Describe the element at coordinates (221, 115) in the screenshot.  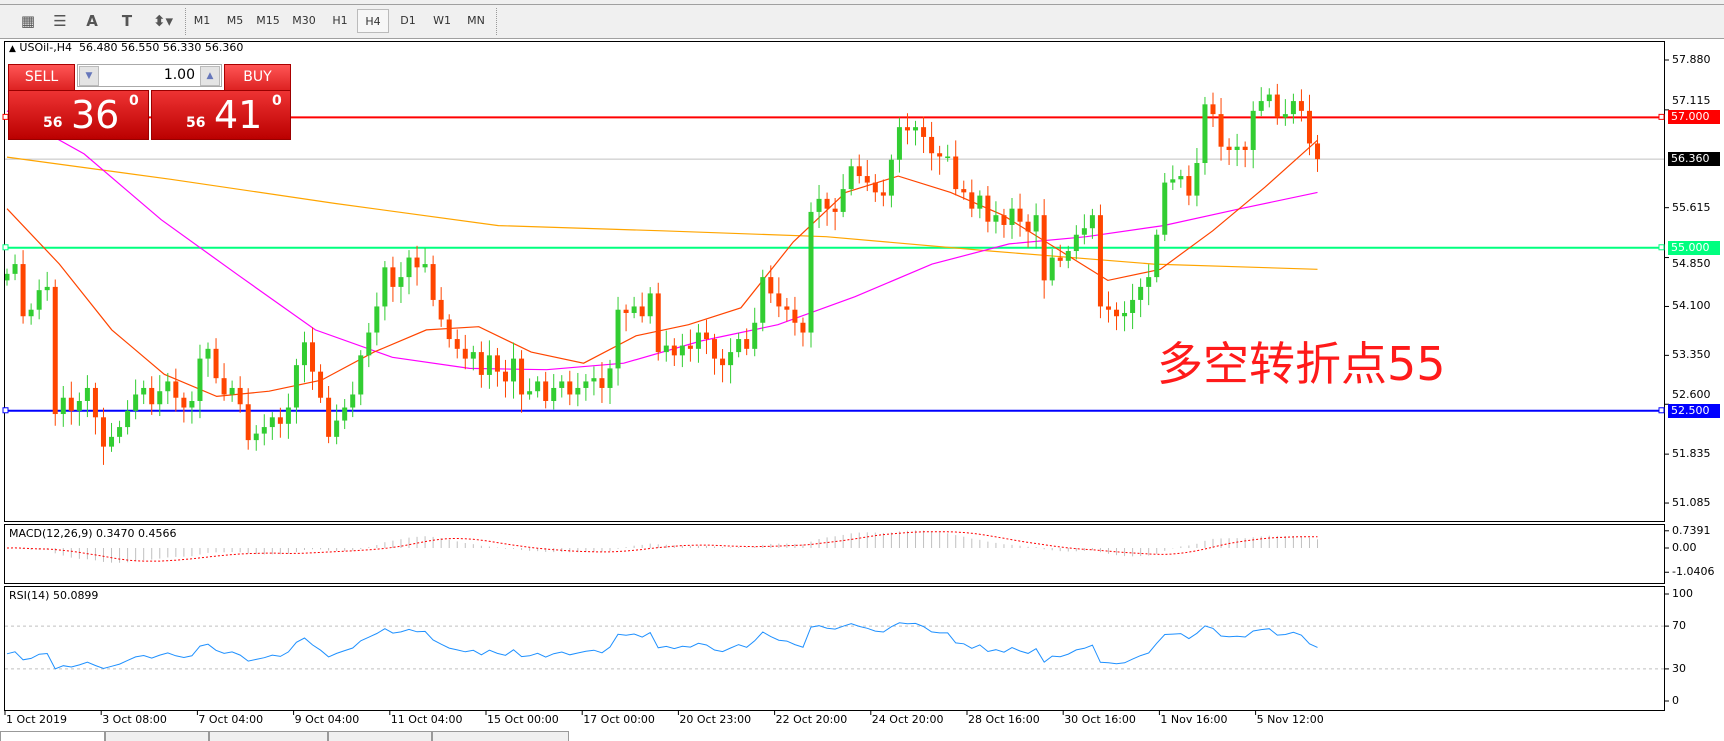
I see `buy-price: 56 41 0` at that location.